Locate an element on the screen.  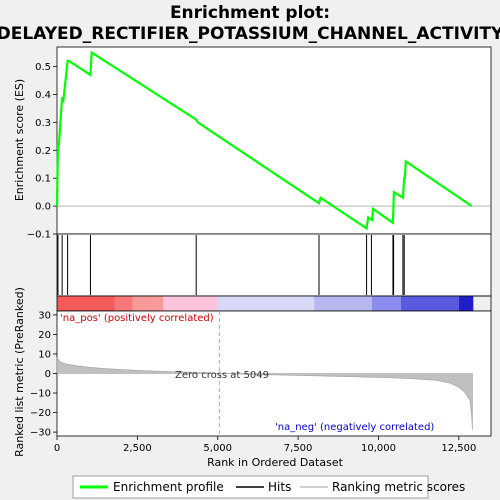
x-tick-label: 2,500 is located at coordinates (137, 448).